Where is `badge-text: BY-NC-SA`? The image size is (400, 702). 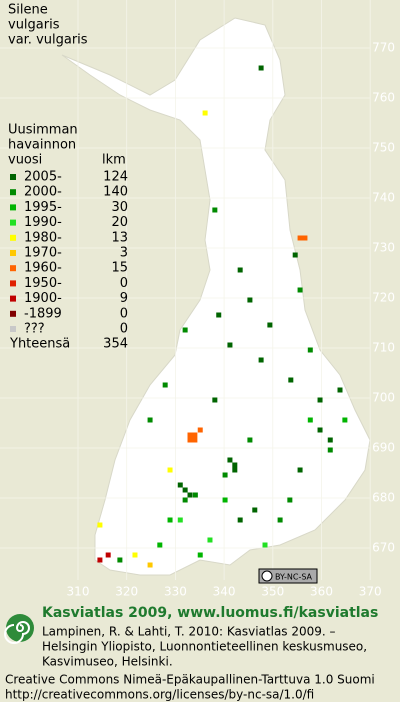 badge-text: BY-NC-SA is located at coordinates (294, 577).